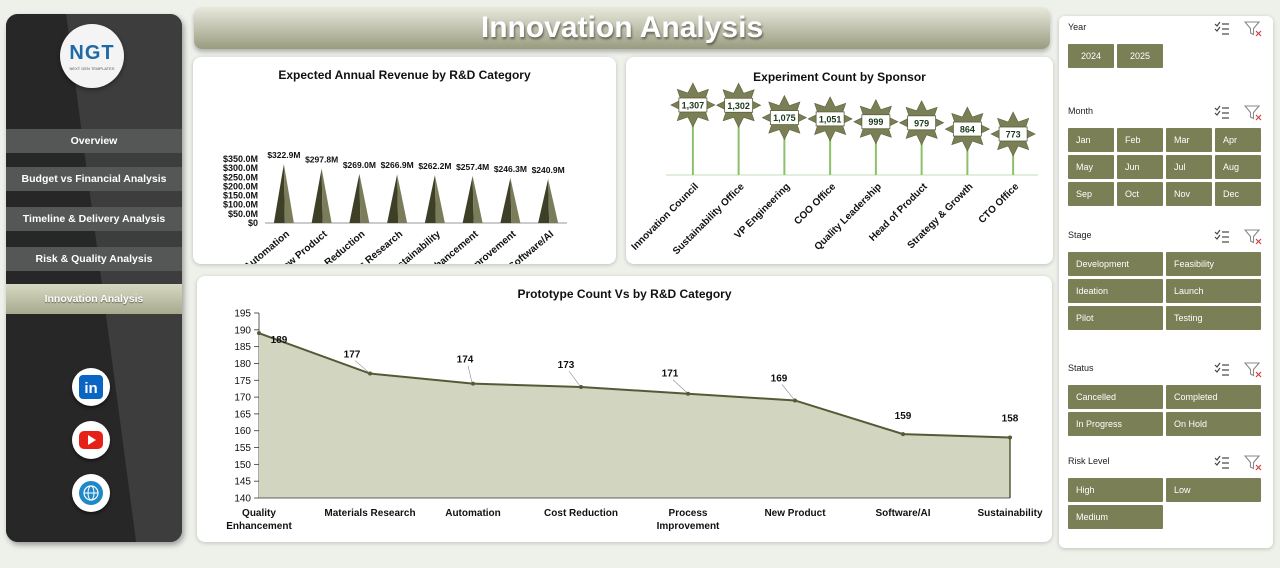 The width and height of the screenshot is (1280, 568). Describe the element at coordinates (1091, 194) in the screenshot. I see `filter-option-month-sep: Sep` at that location.